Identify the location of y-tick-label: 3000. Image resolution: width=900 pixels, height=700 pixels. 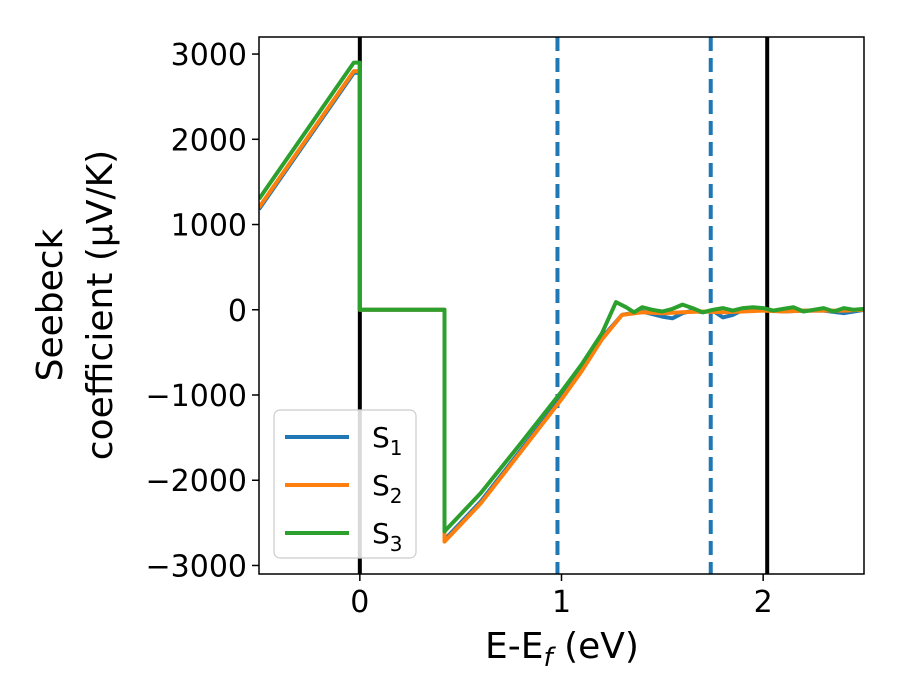
(209, 55).